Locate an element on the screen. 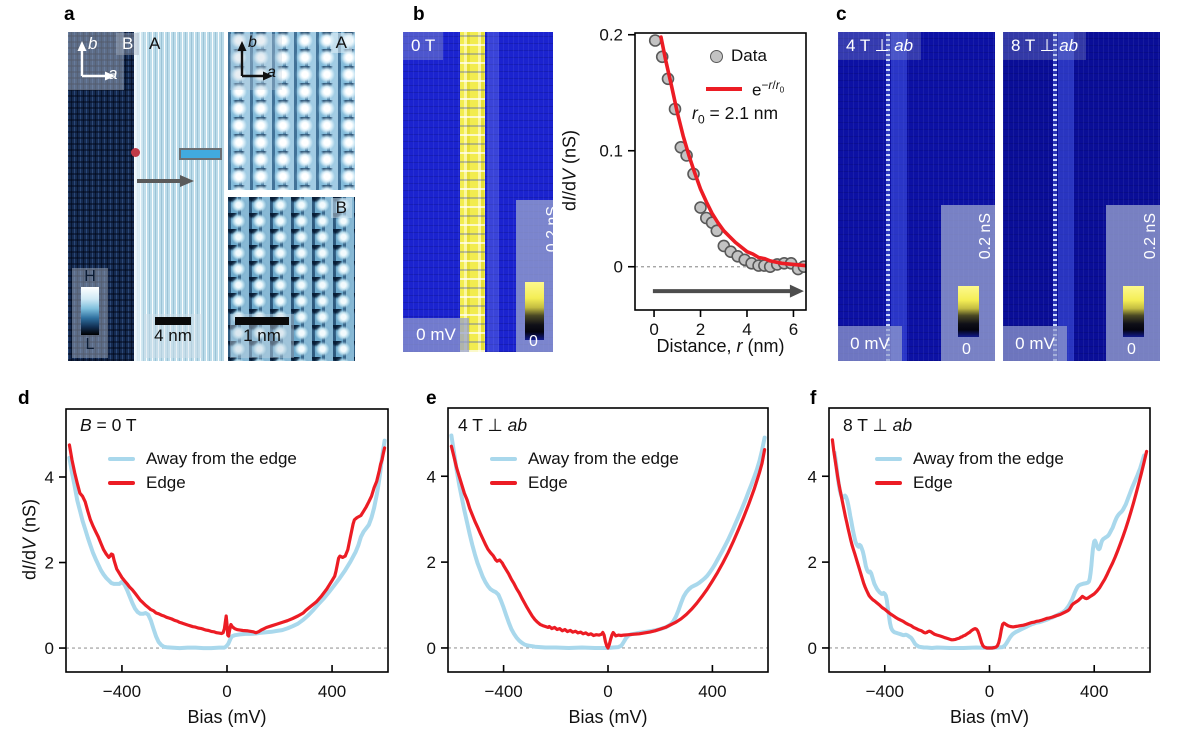 This screenshot has height=746, width=1186. distance-arrow-head is located at coordinates (796, 291).